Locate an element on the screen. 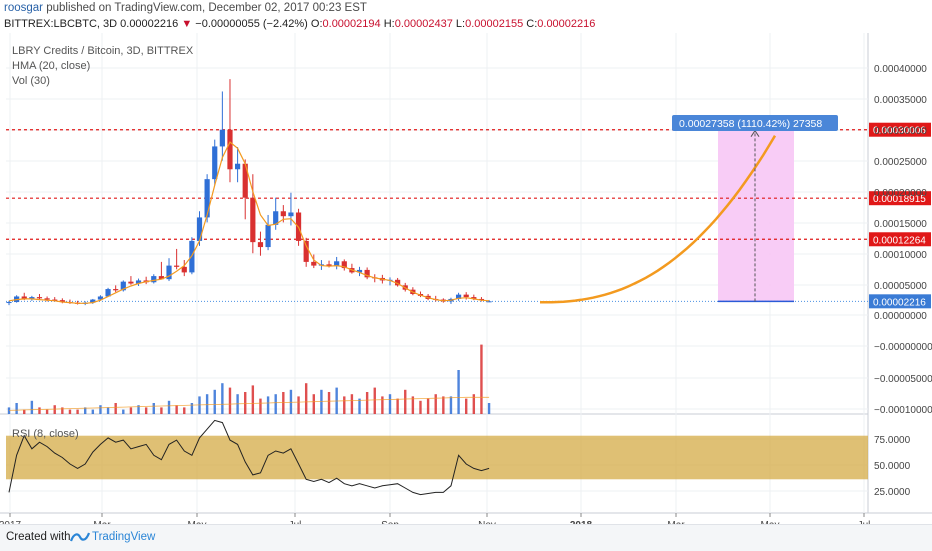  price-tick-label: −0.00000000 is located at coordinates (903, 347).